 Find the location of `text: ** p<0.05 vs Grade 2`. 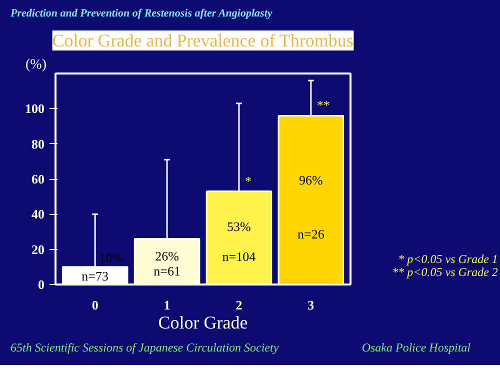

text: ** p<0.05 vs Grade 2 is located at coordinates (445, 271).